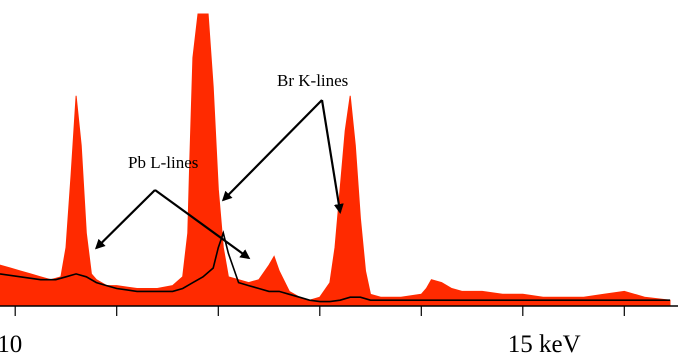 This screenshot has width=678, height=360. What do you see at coordinates (544, 344) in the screenshot?
I see `x-tick-label-15: 15 keV` at bounding box center [544, 344].